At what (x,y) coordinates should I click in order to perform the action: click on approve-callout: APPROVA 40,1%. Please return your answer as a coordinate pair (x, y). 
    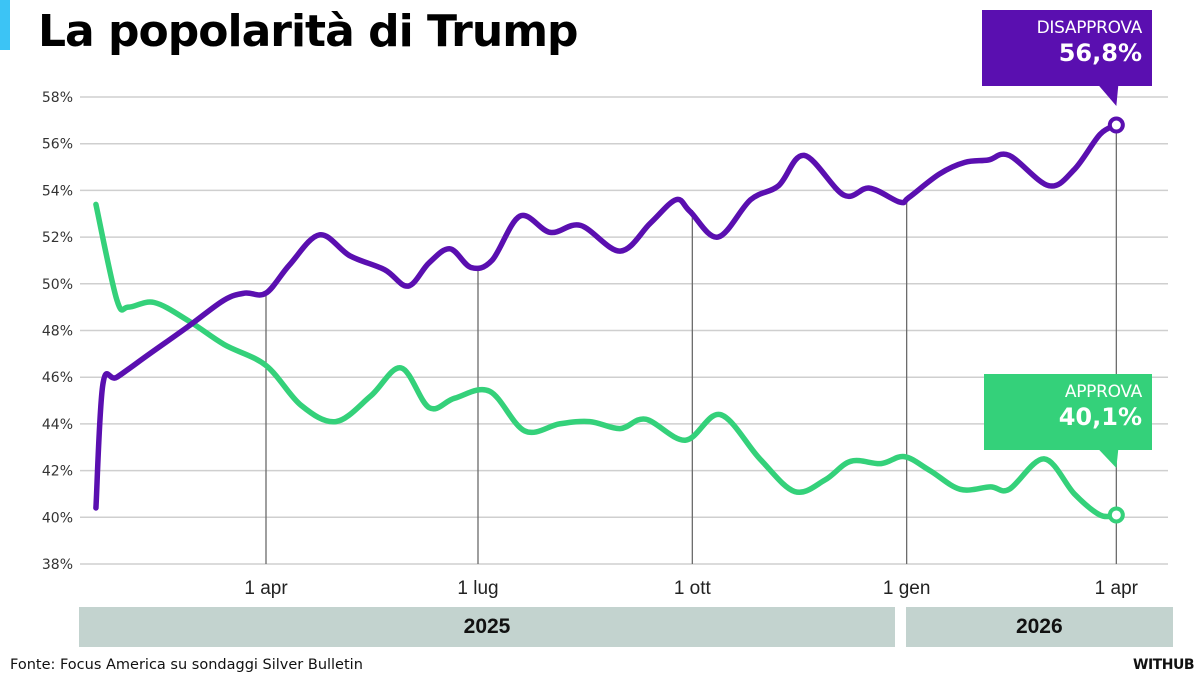
    Looking at the image, I should click on (1068, 412).